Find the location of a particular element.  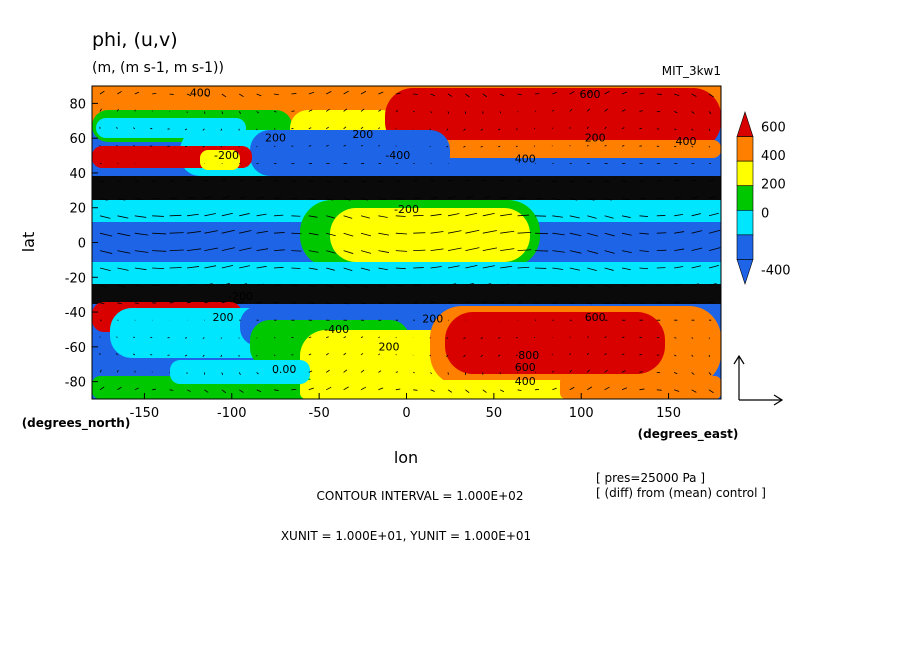

pres-annotation: [ pres=25000 Pa ] is located at coordinates (650, 478).